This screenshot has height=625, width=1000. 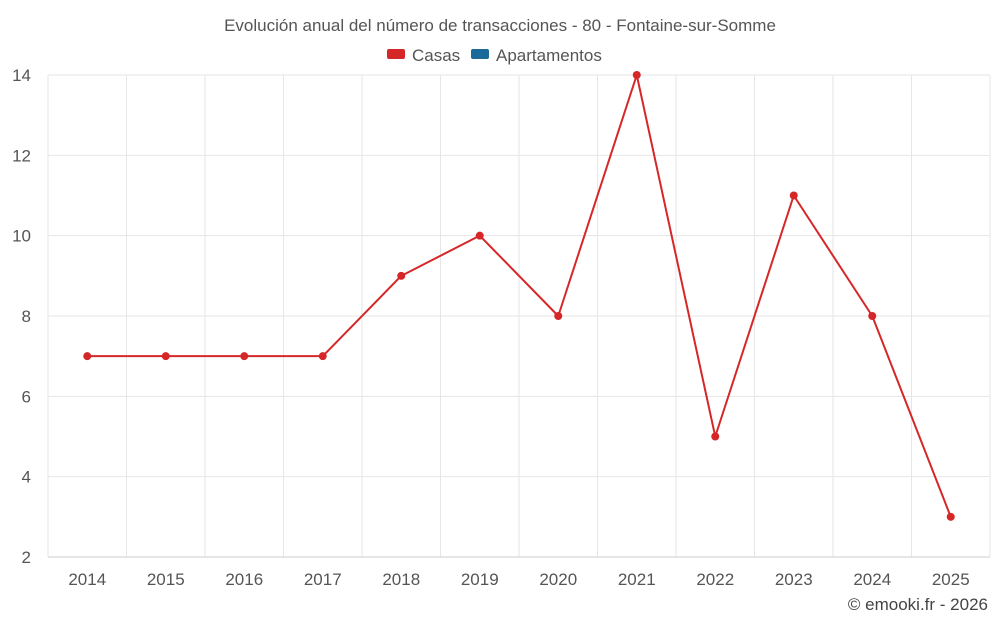 What do you see at coordinates (480, 579) in the screenshot?
I see `x-tick-label: 2019` at bounding box center [480, 579].